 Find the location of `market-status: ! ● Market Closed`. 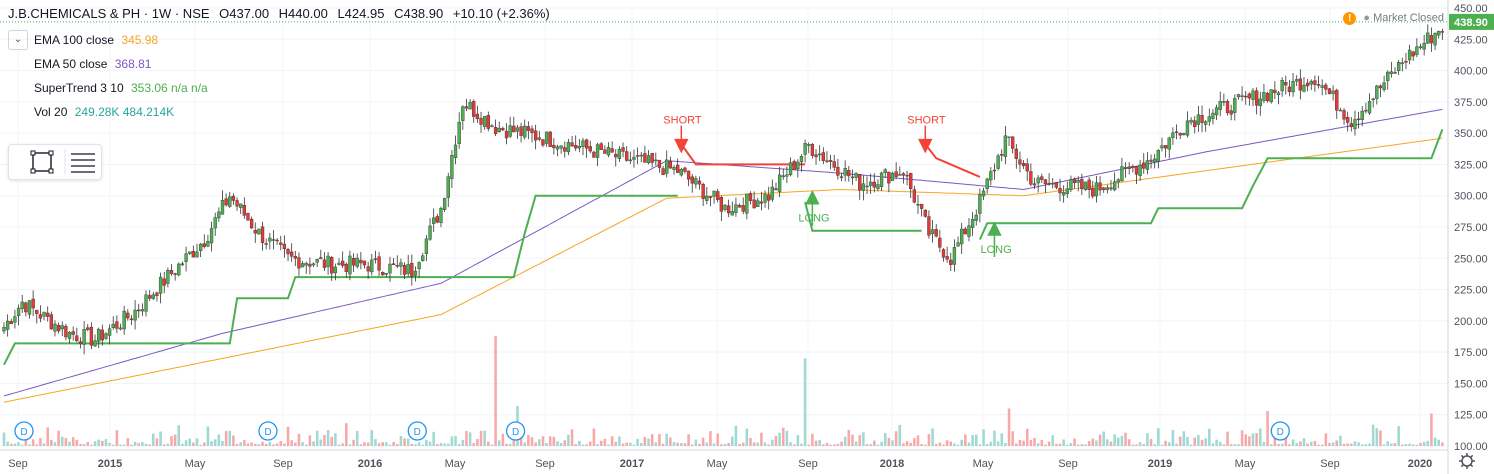

market-status: ! ● Market Closed is located at coordinates (1393, 18).